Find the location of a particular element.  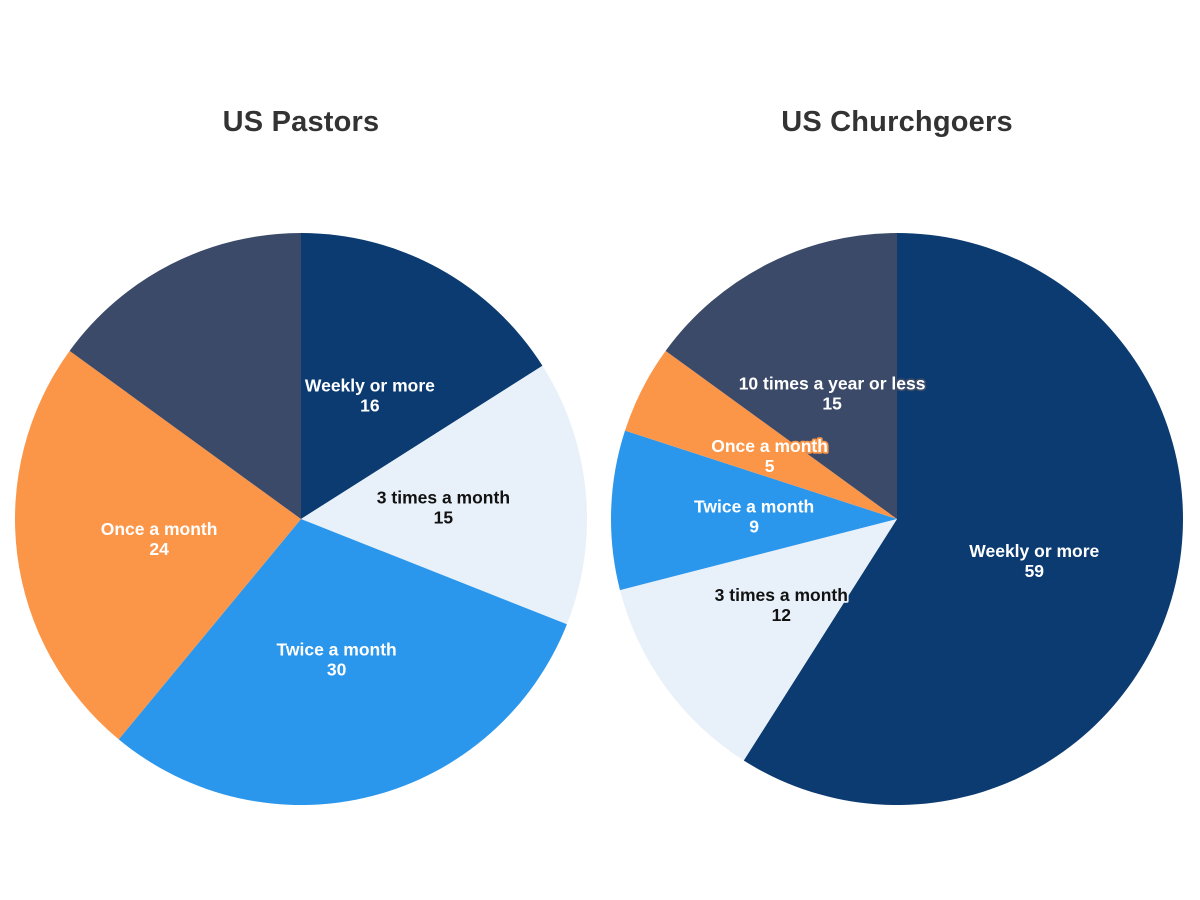

pie-slice-us-churchgoers-twice-a-month is located at coordinates (754, 510).